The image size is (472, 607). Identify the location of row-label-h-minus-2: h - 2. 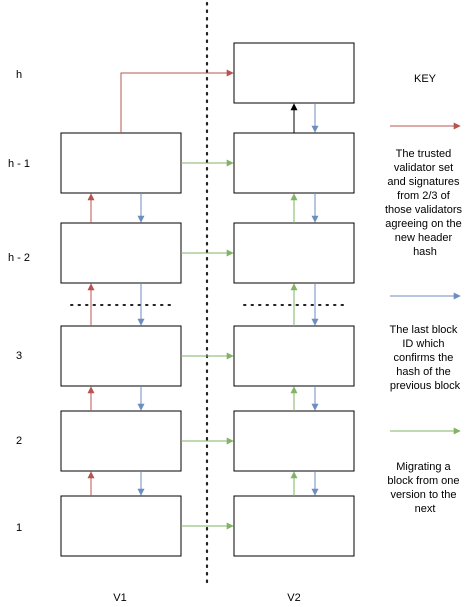
(19, 258).